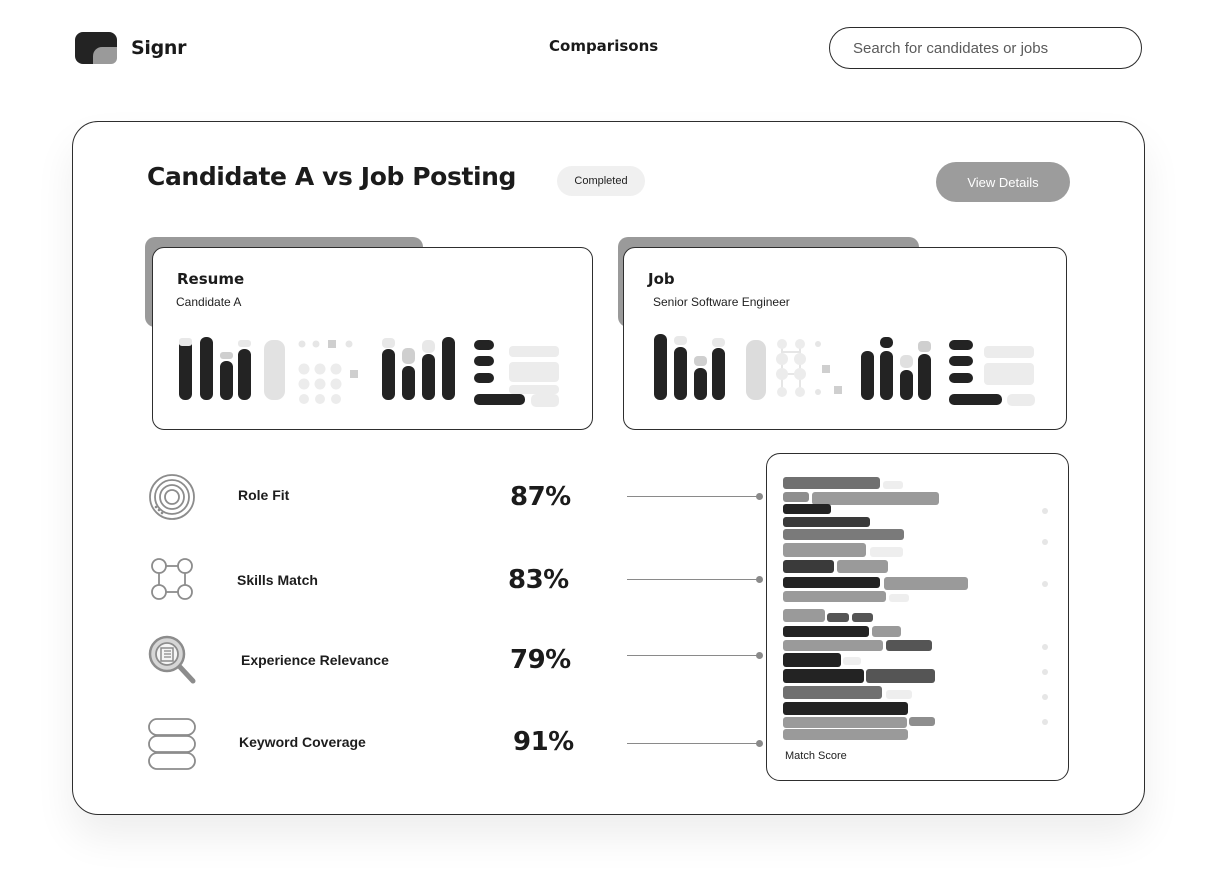  I want to click on metric-value-role-fit: 87%, so click(540, 497).